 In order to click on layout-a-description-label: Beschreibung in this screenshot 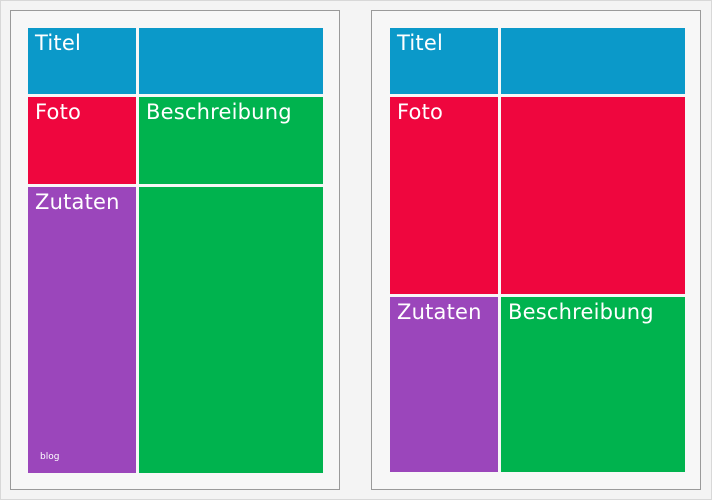, I will do `click(219, 112)`.